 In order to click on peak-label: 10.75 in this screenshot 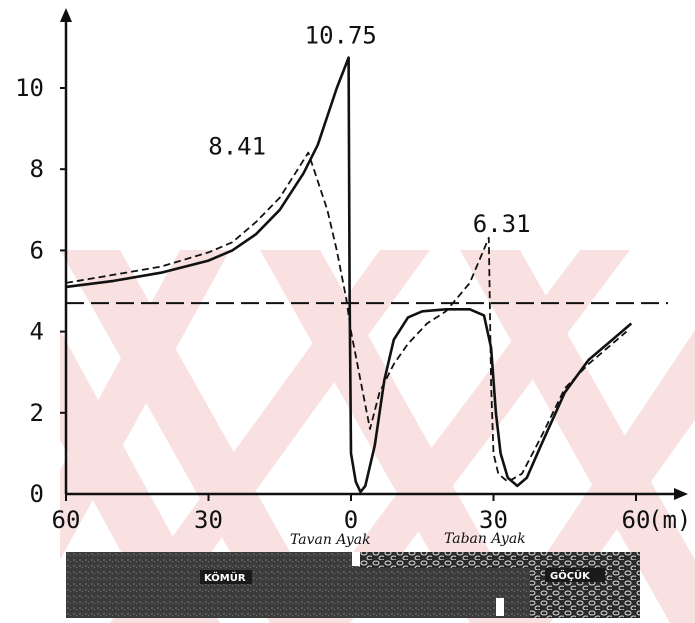, I will do `click(341, 36)`.